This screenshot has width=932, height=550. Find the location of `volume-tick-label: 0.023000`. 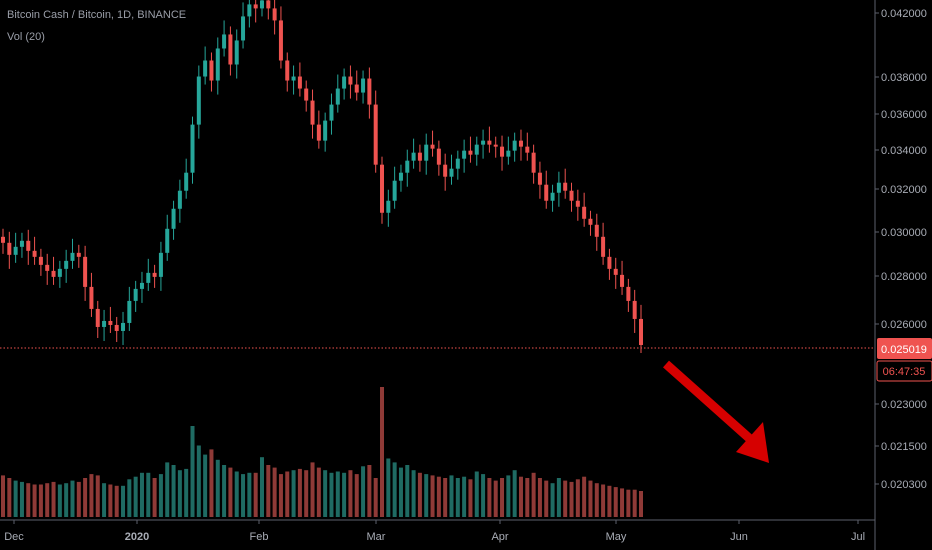

volume-tick-label: 0.023000 is located at coordinates (904, 405).